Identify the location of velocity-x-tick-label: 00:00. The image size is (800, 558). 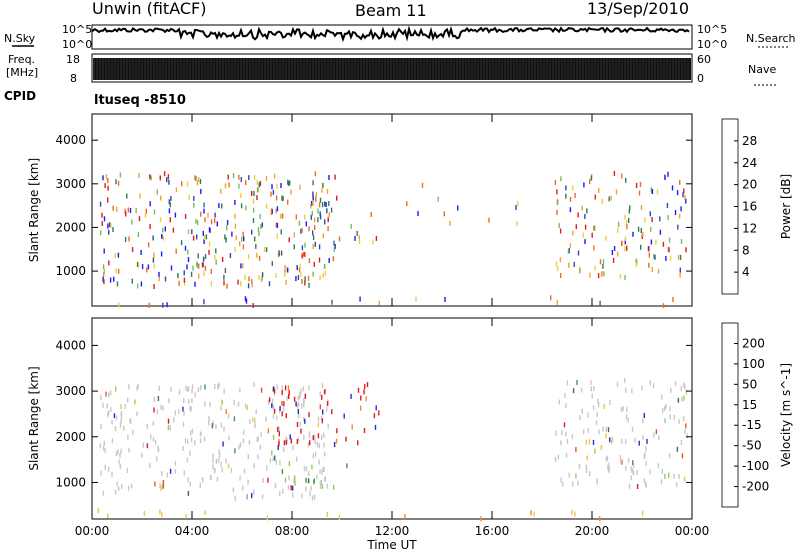
(692, 531).